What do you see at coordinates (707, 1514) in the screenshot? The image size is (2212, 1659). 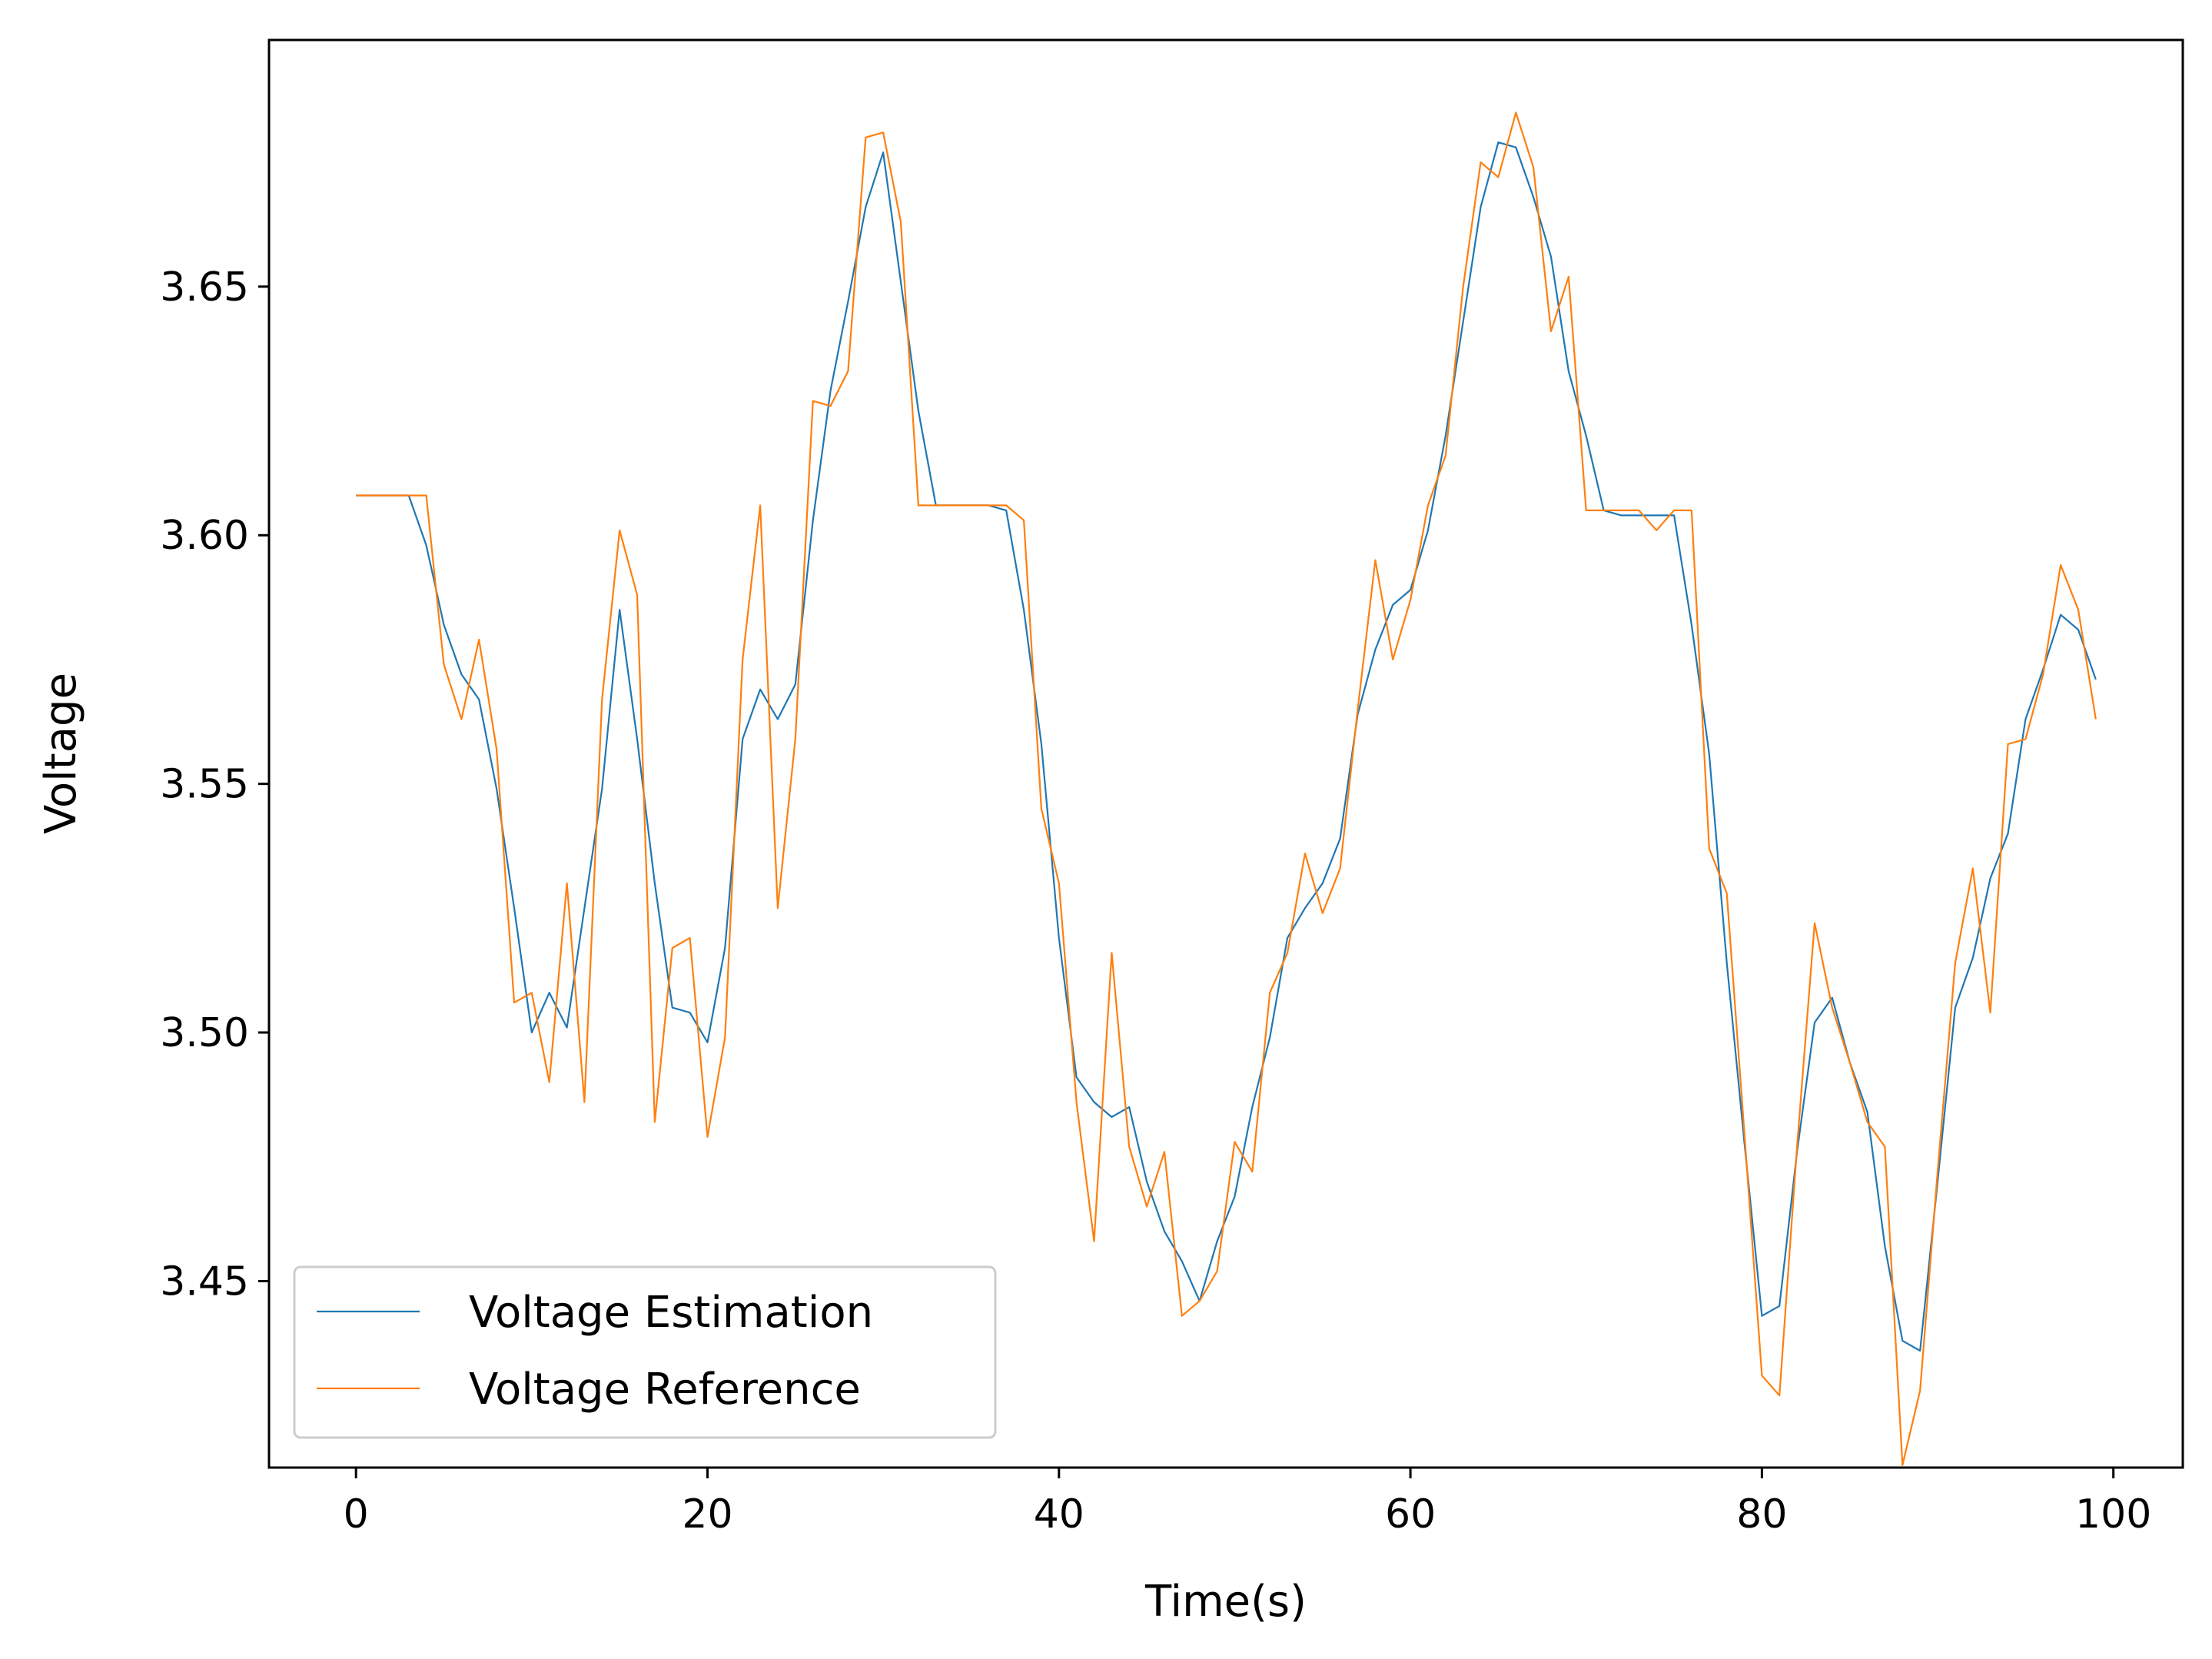 I see `x-tick-label: 20` at bounding box center [707, 1514].